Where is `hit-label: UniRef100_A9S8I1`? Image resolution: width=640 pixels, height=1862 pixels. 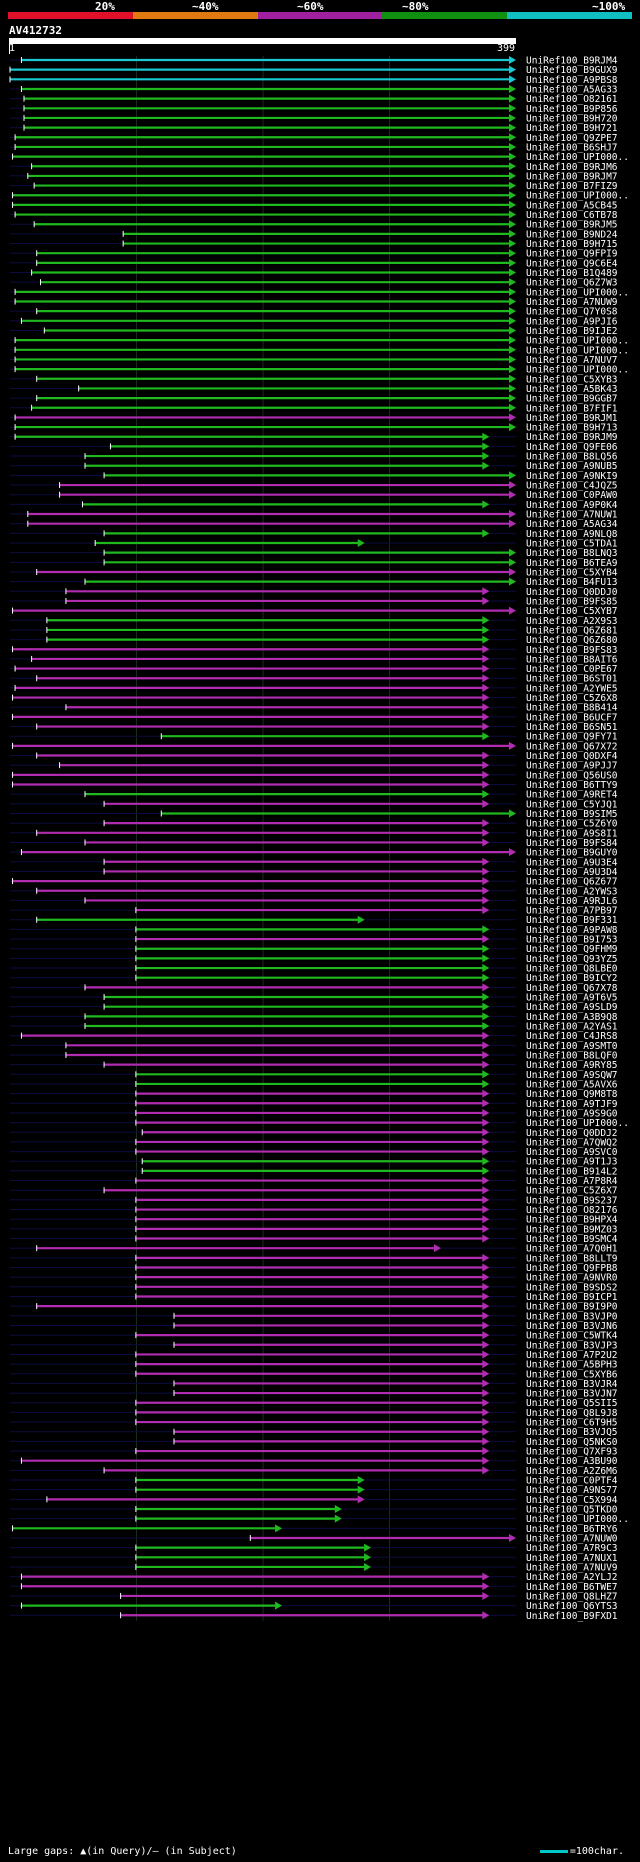 hit-label: UniRef100_A9S8I1 is located at coordinates (572, 833).